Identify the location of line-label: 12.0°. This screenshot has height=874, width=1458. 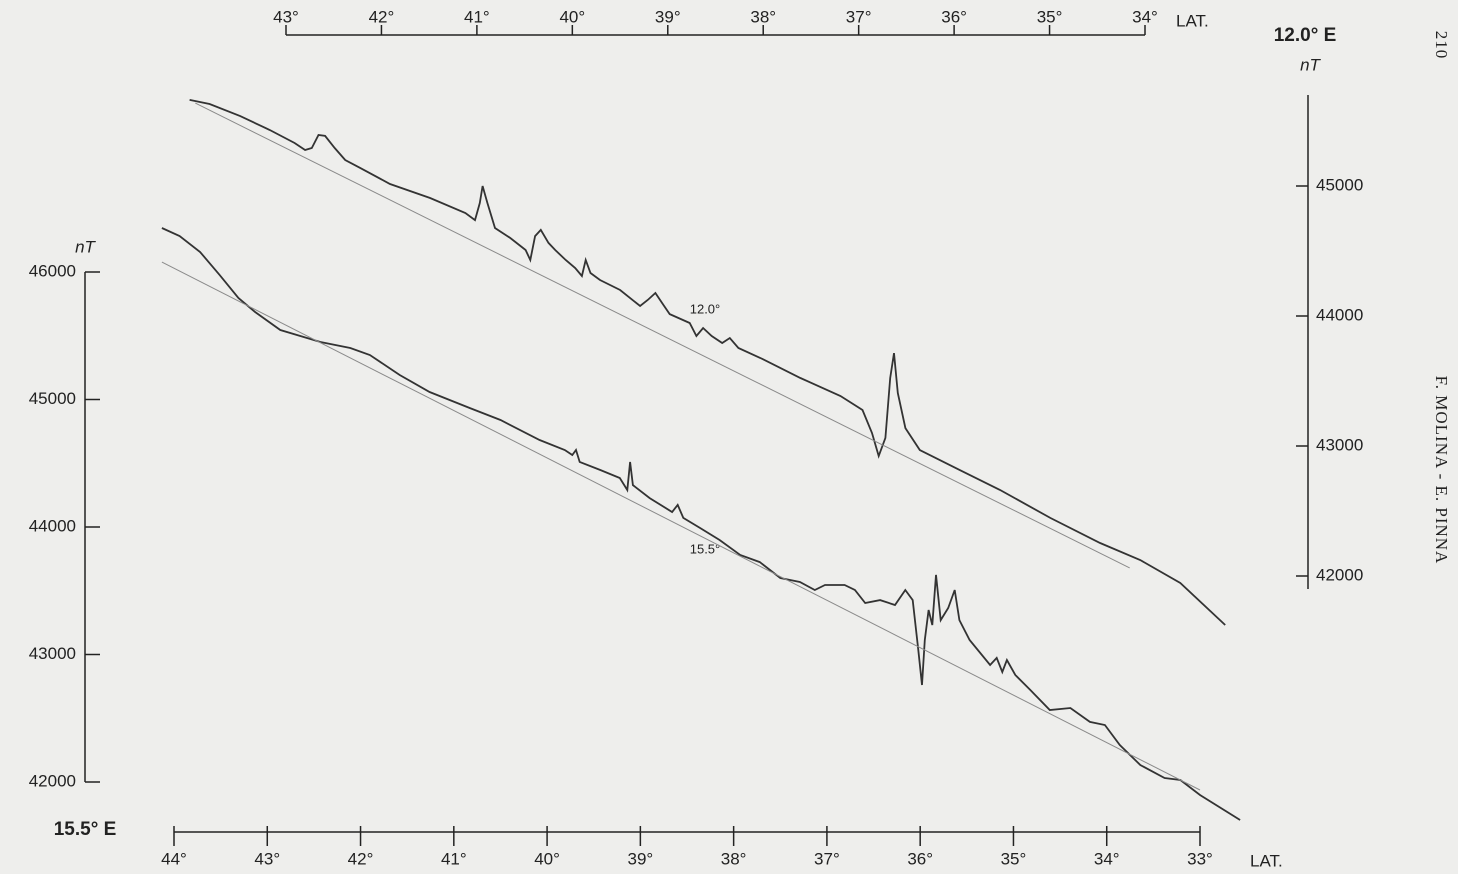
(705, 308).